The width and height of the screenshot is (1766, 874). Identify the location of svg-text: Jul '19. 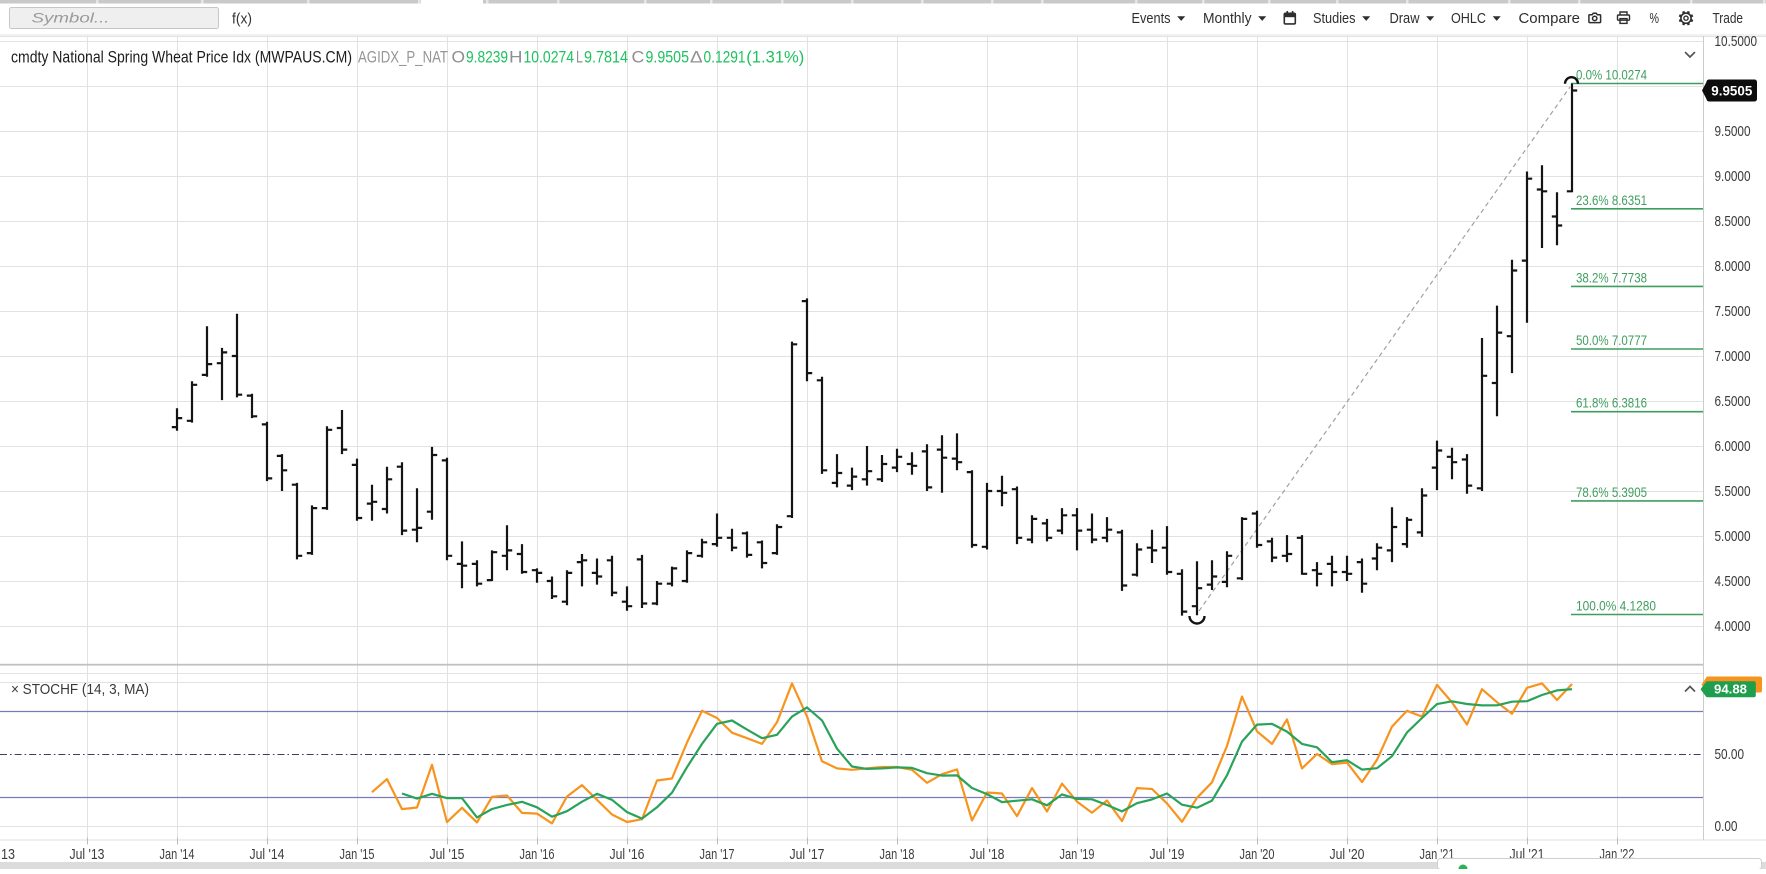
(1167, 855).